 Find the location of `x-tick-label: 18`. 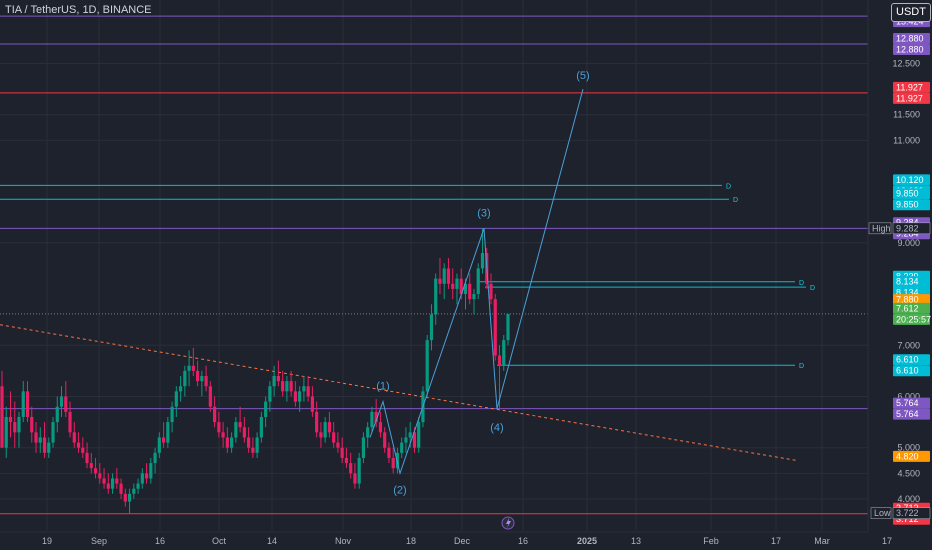

x-tick-label: 18 is located at coordinates (411, 541).